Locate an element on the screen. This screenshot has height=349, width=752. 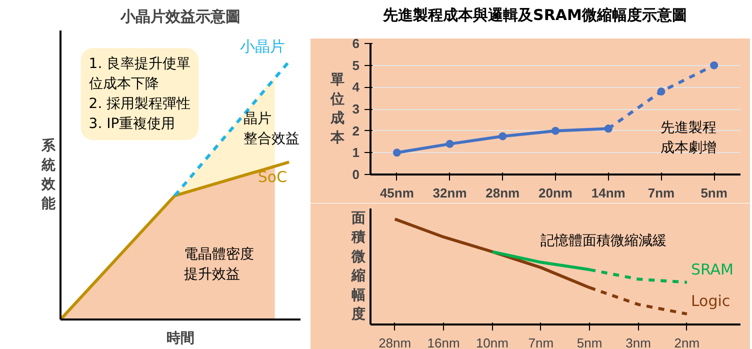
x-tick-label: 45nm is located at coordinates (397, 193).